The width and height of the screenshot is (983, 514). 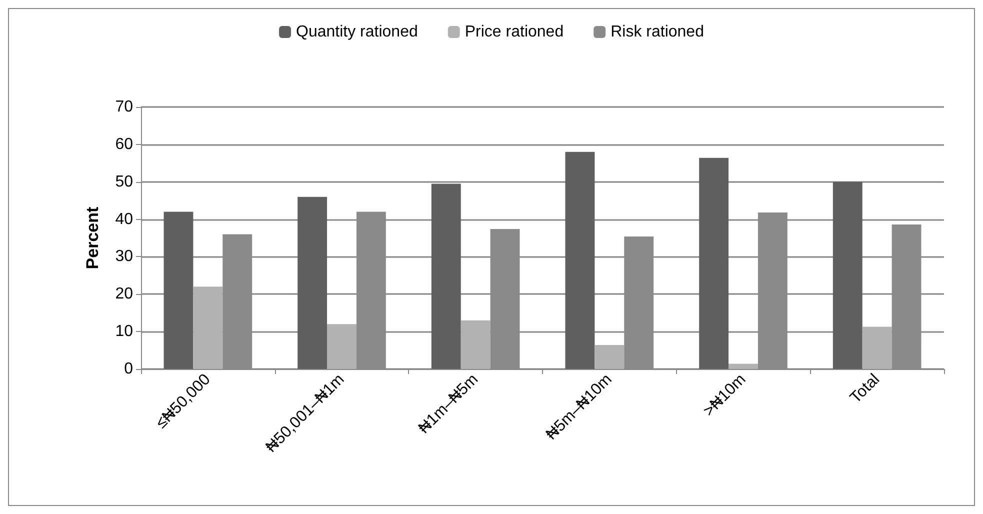 What do you see at coordinates (357, 32) in the screenshot?
I see `legend-label: Quantity rationed` at bounding box center [357, 32].